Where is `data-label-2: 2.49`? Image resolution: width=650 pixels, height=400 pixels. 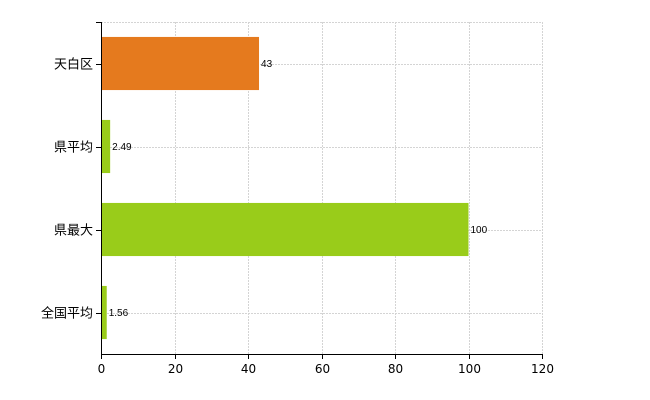
data-label-2: 2.49 is located at coordinates (122, 147).